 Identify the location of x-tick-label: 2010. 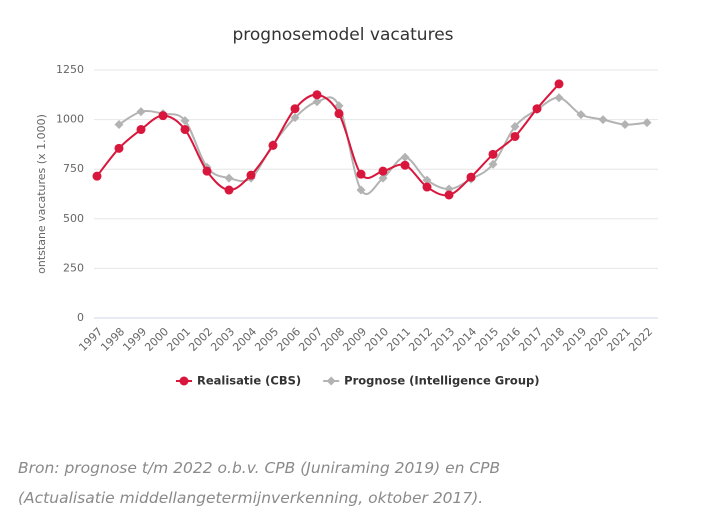
(376, 339).